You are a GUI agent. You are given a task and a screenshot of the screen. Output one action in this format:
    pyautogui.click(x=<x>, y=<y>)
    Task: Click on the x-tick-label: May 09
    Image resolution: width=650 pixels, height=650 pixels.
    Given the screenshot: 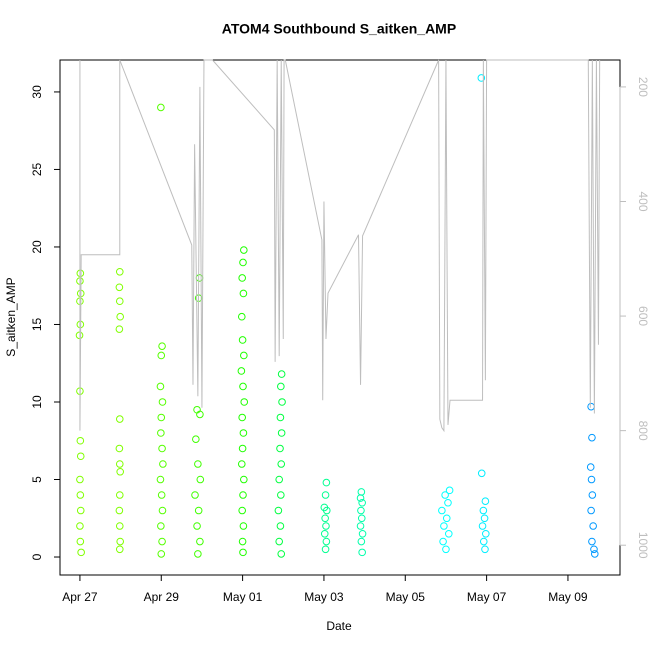 What is the action you would take?
    pyautogui.click(x=568, y=597)
    